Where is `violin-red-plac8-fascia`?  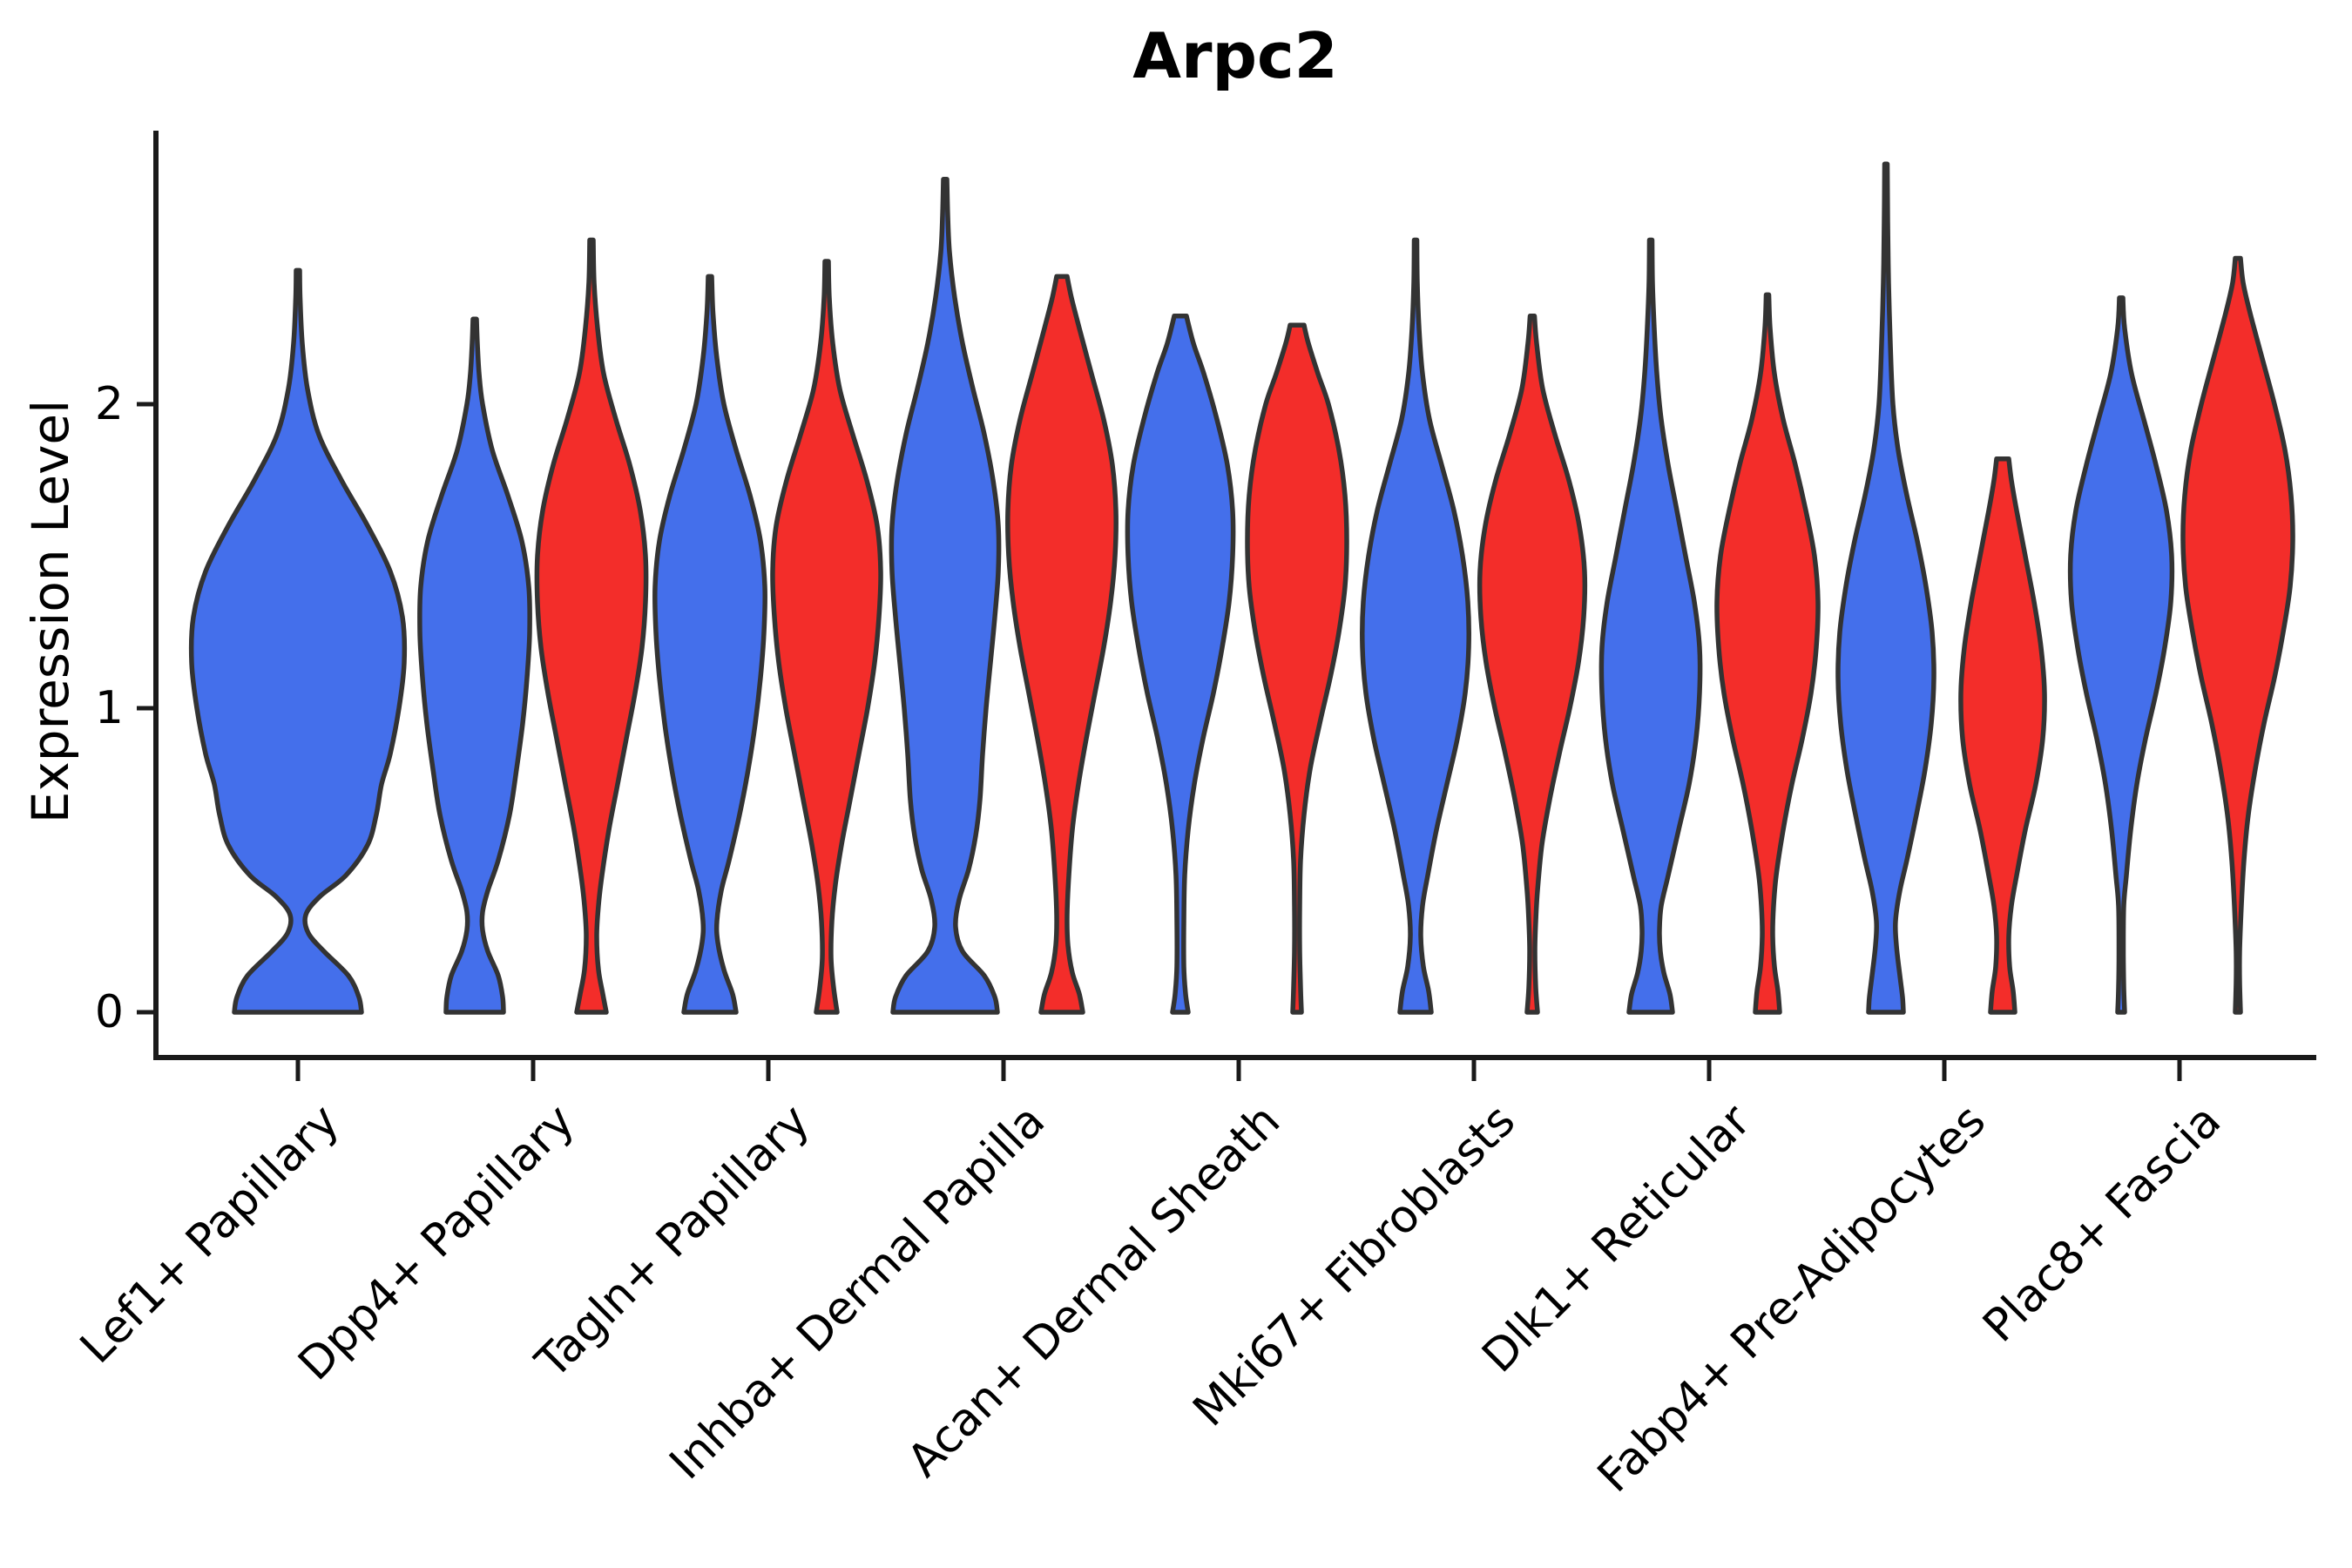
violin-red-plac8-fascia is located at coordinates (2237, 635).